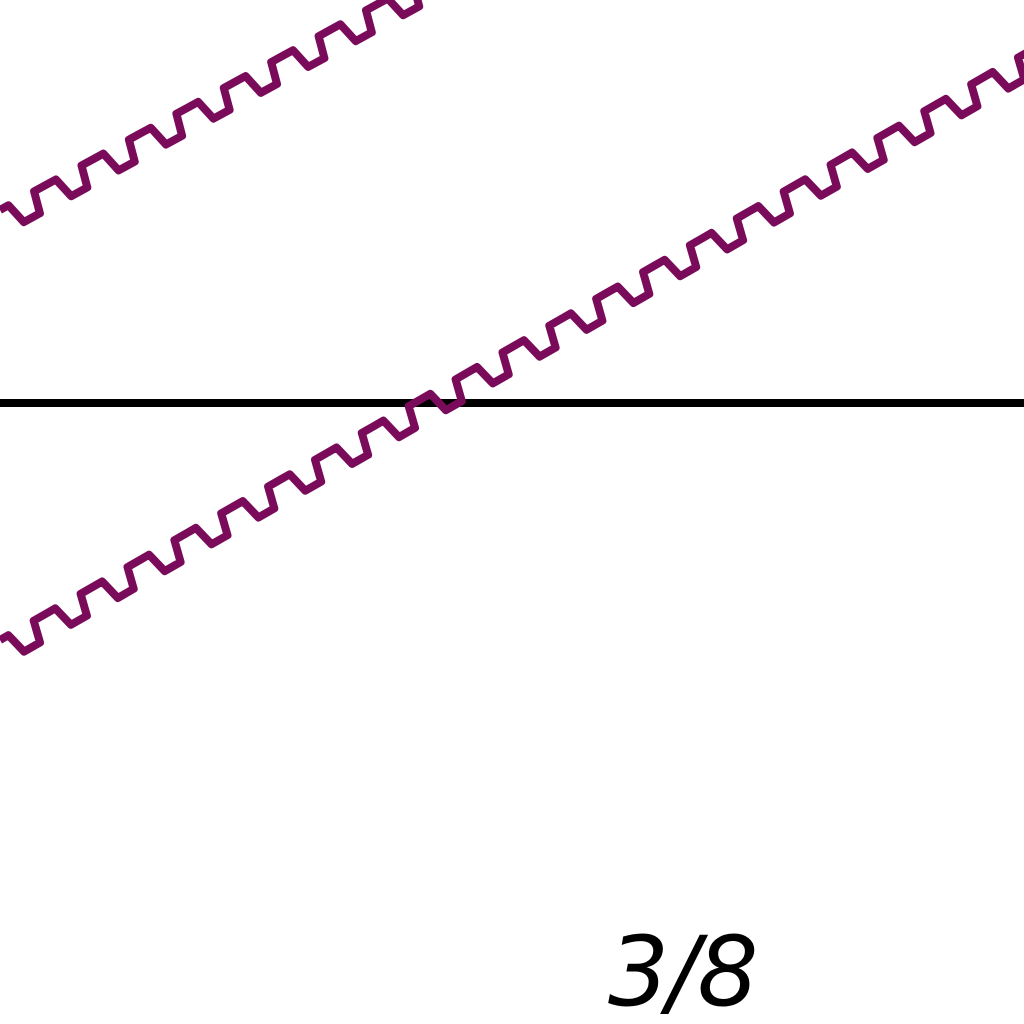 Image resolution: width=1024 pixels, height=1024 pixels. What do you see at coordinates (683, 970) in the screenshot?
I see `dimension-label: 3/8` at bounding box center [683, 970].